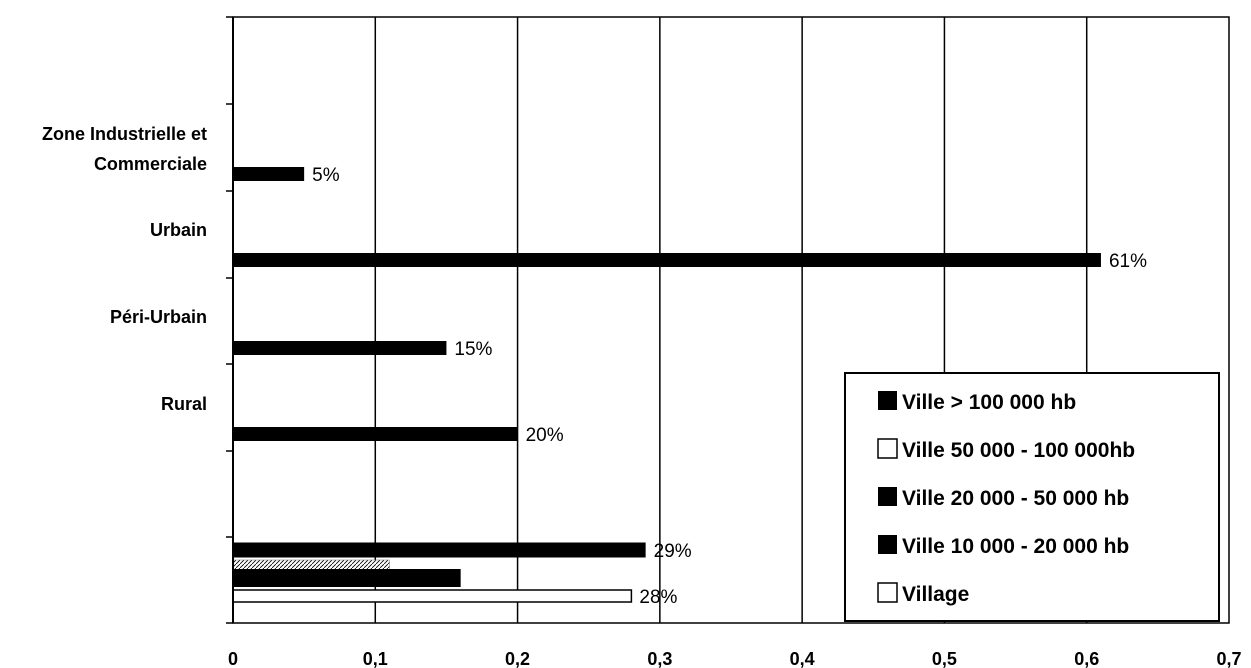 This screenshot has width=1251, height=668. I want to click on x-tick-label: 0,3, so click(659, 658).